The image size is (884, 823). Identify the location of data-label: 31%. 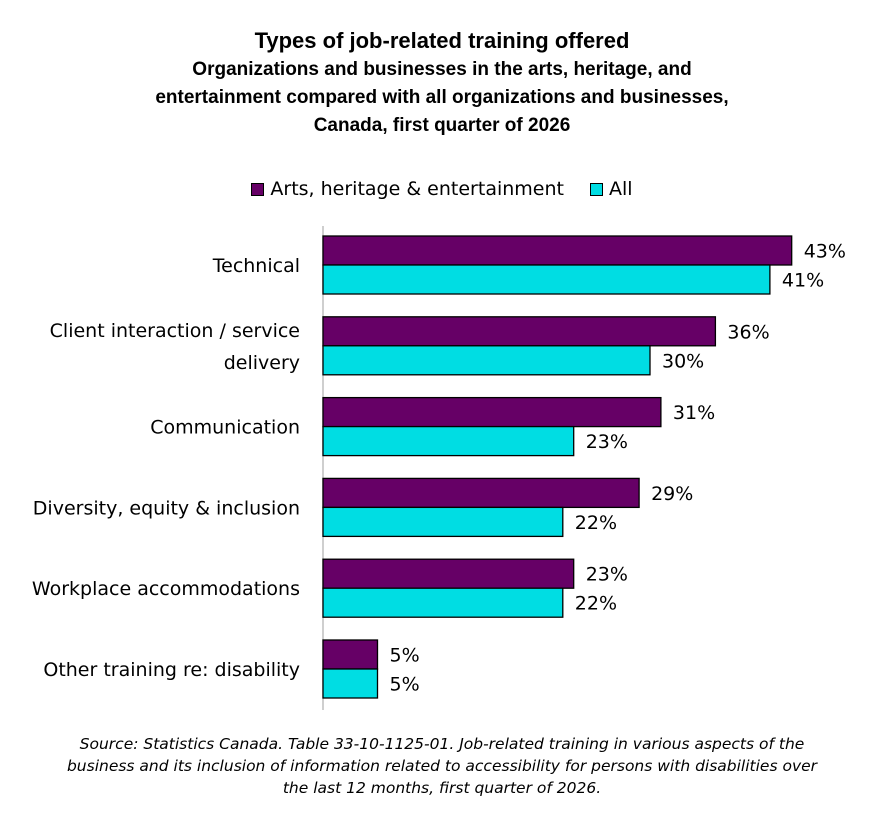
(694, 413).